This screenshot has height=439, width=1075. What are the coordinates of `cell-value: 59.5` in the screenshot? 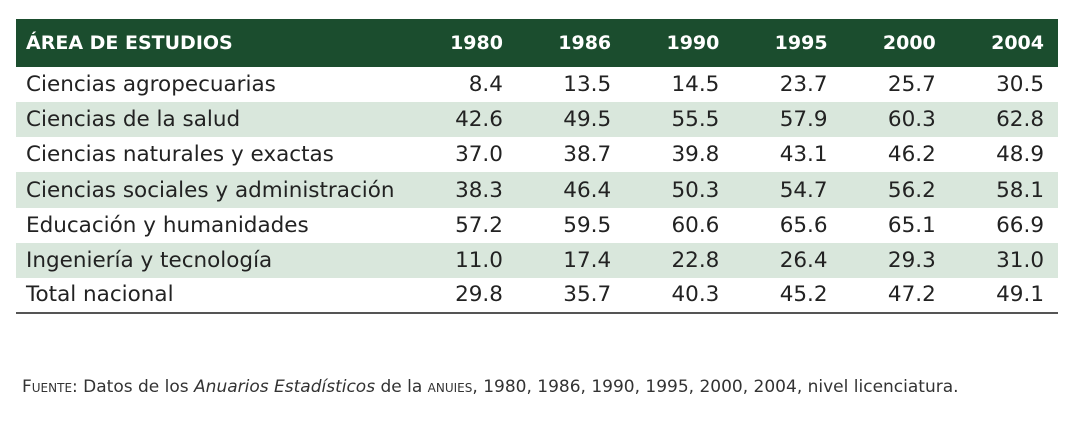 It's located at (587, 225).